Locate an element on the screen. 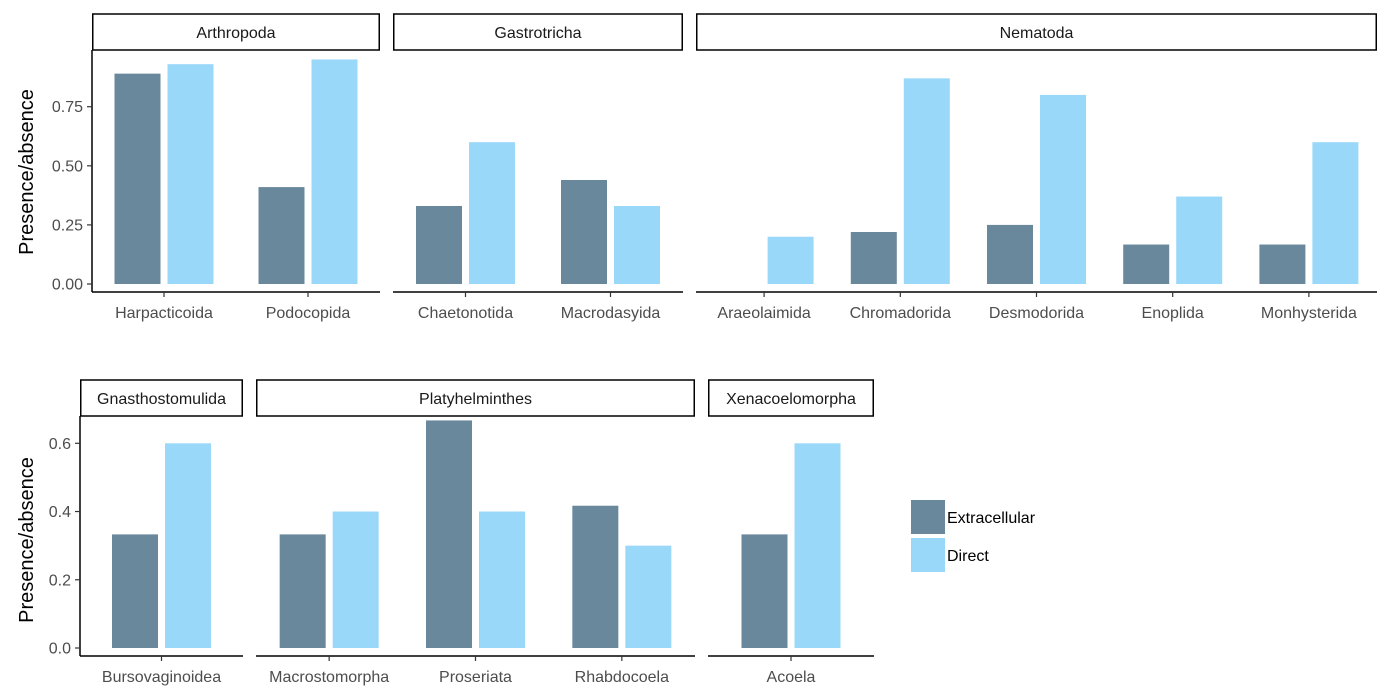 This screenshot has height=691, width=1392. x-tick-label-macrodasyida: Macrodasyida is located at coordinates (611, 313).